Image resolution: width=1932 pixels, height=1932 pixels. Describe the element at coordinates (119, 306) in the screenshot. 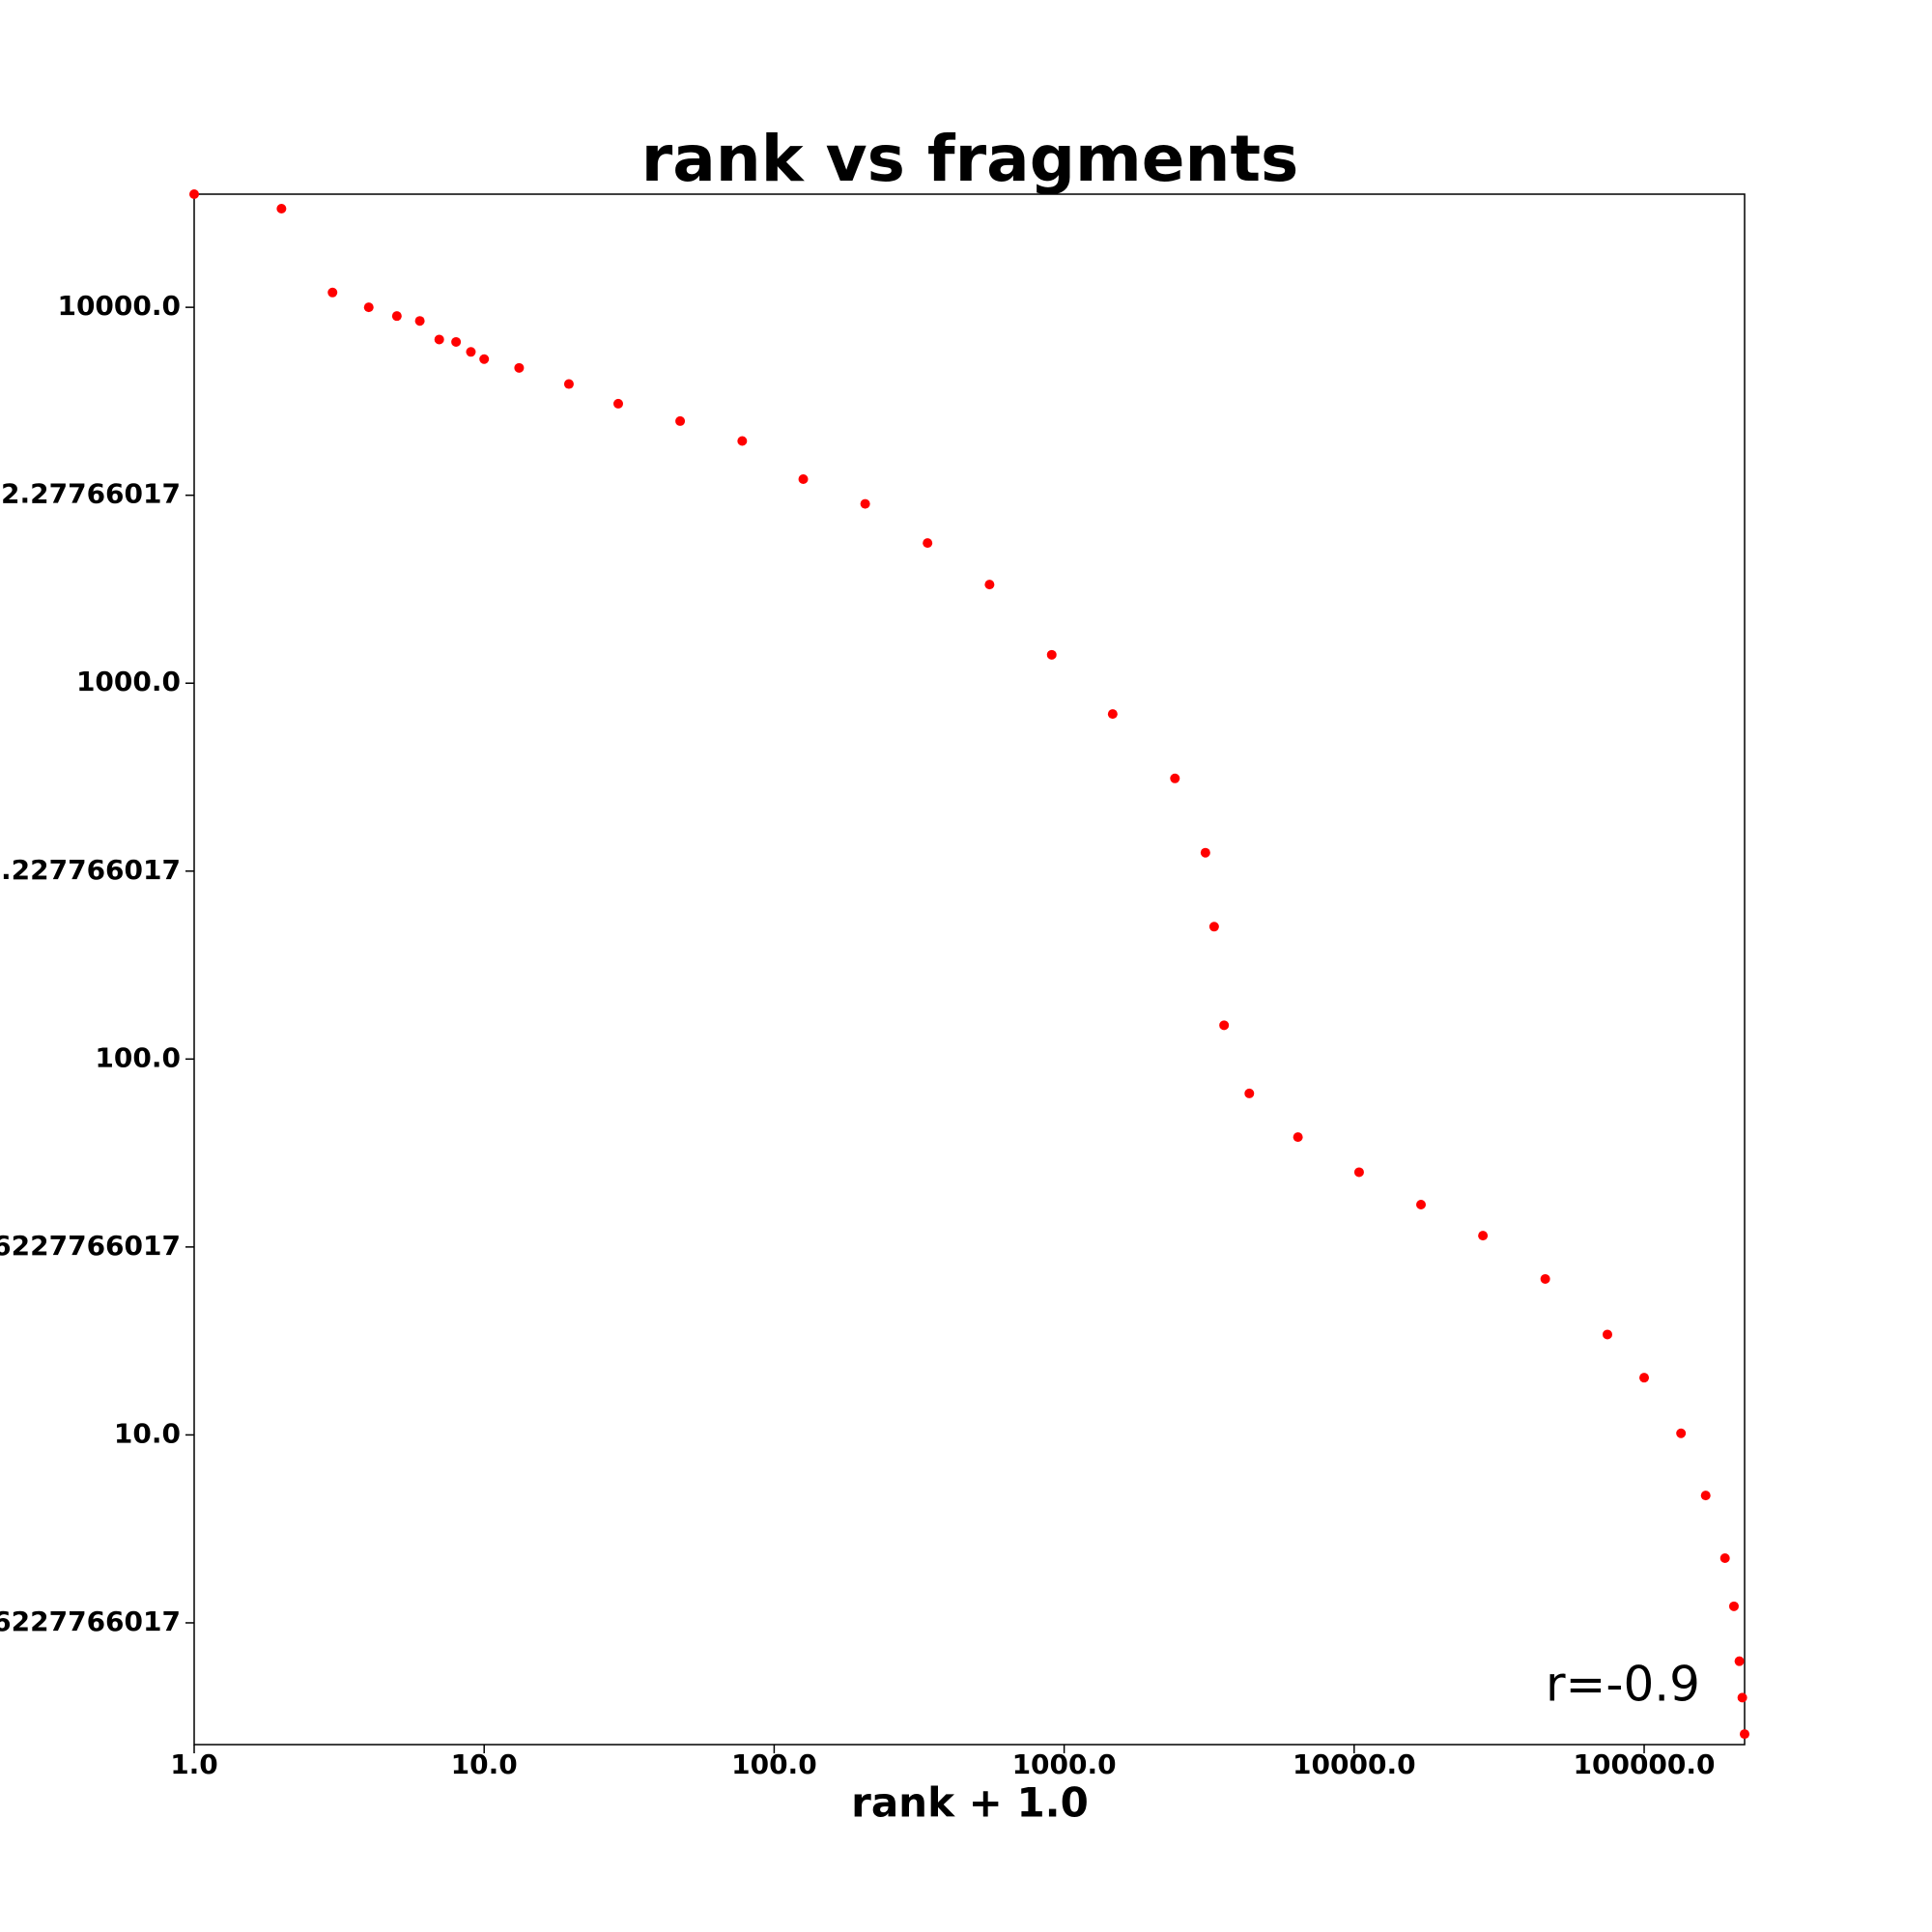

I see `y-tick-label: 10000.0` at that location.